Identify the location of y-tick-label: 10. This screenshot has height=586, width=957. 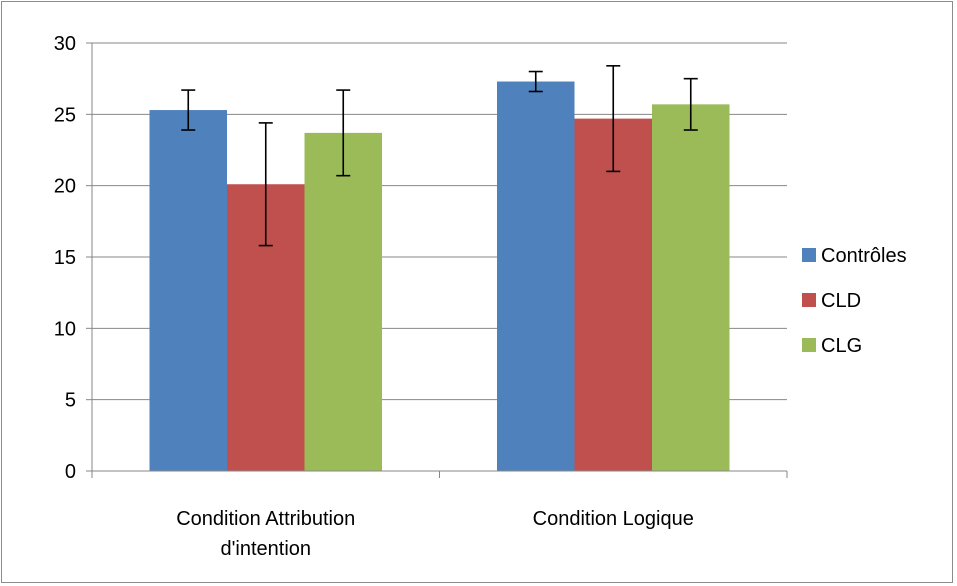
(65, 329).